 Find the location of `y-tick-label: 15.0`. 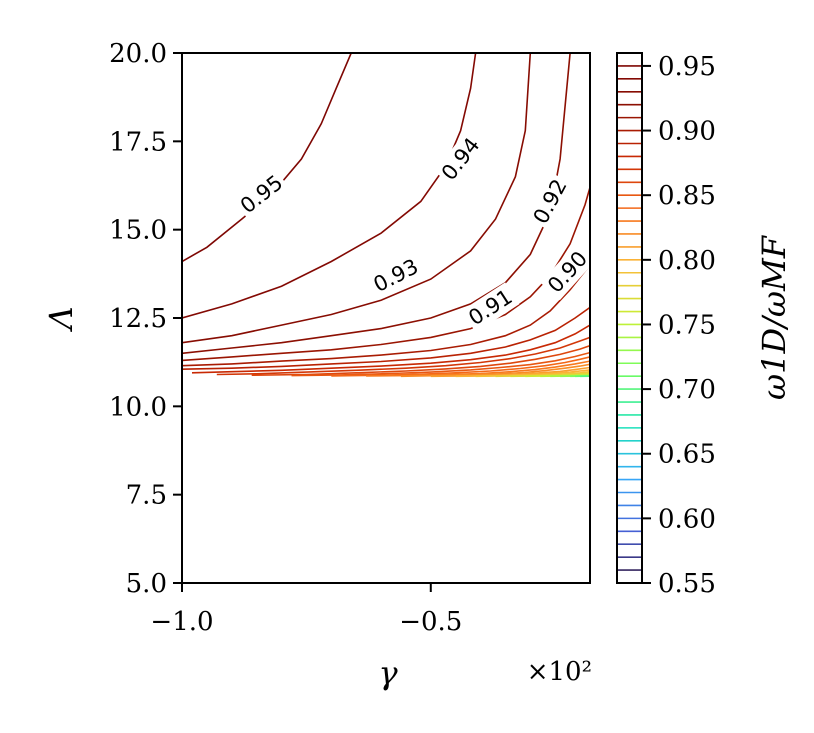

y-tick-label: 15.0 is located at coordinates (138, 231).